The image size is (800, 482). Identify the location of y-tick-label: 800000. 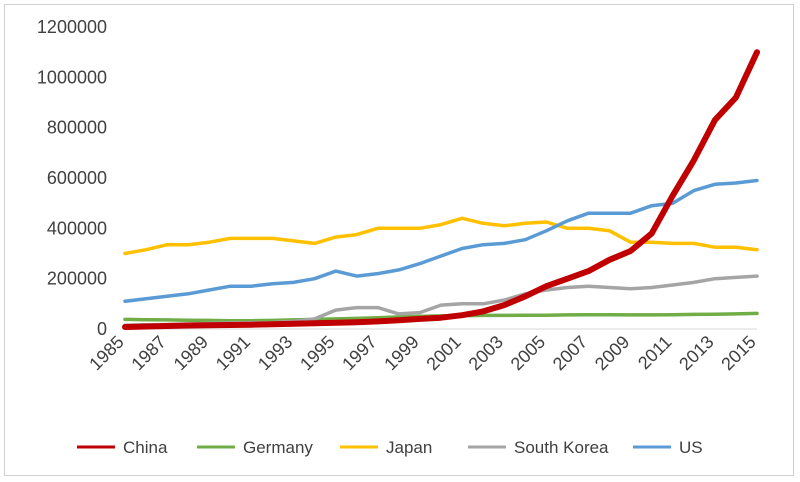
(77, 128).